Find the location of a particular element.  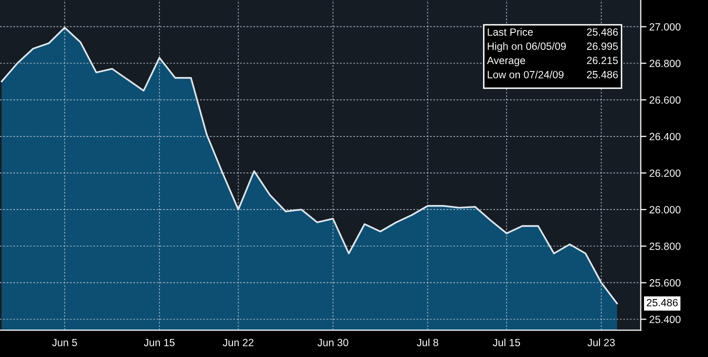

y-tick-label: 25.400 is located at coordinates (665, 320).